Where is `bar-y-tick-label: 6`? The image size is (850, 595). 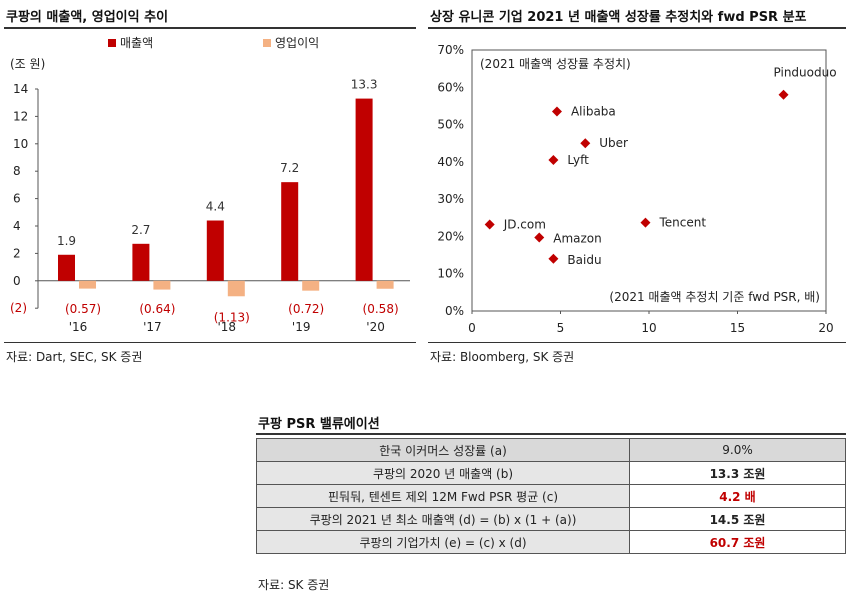
bar-y-tick-label: 6 is located at coordinates (17, 199).